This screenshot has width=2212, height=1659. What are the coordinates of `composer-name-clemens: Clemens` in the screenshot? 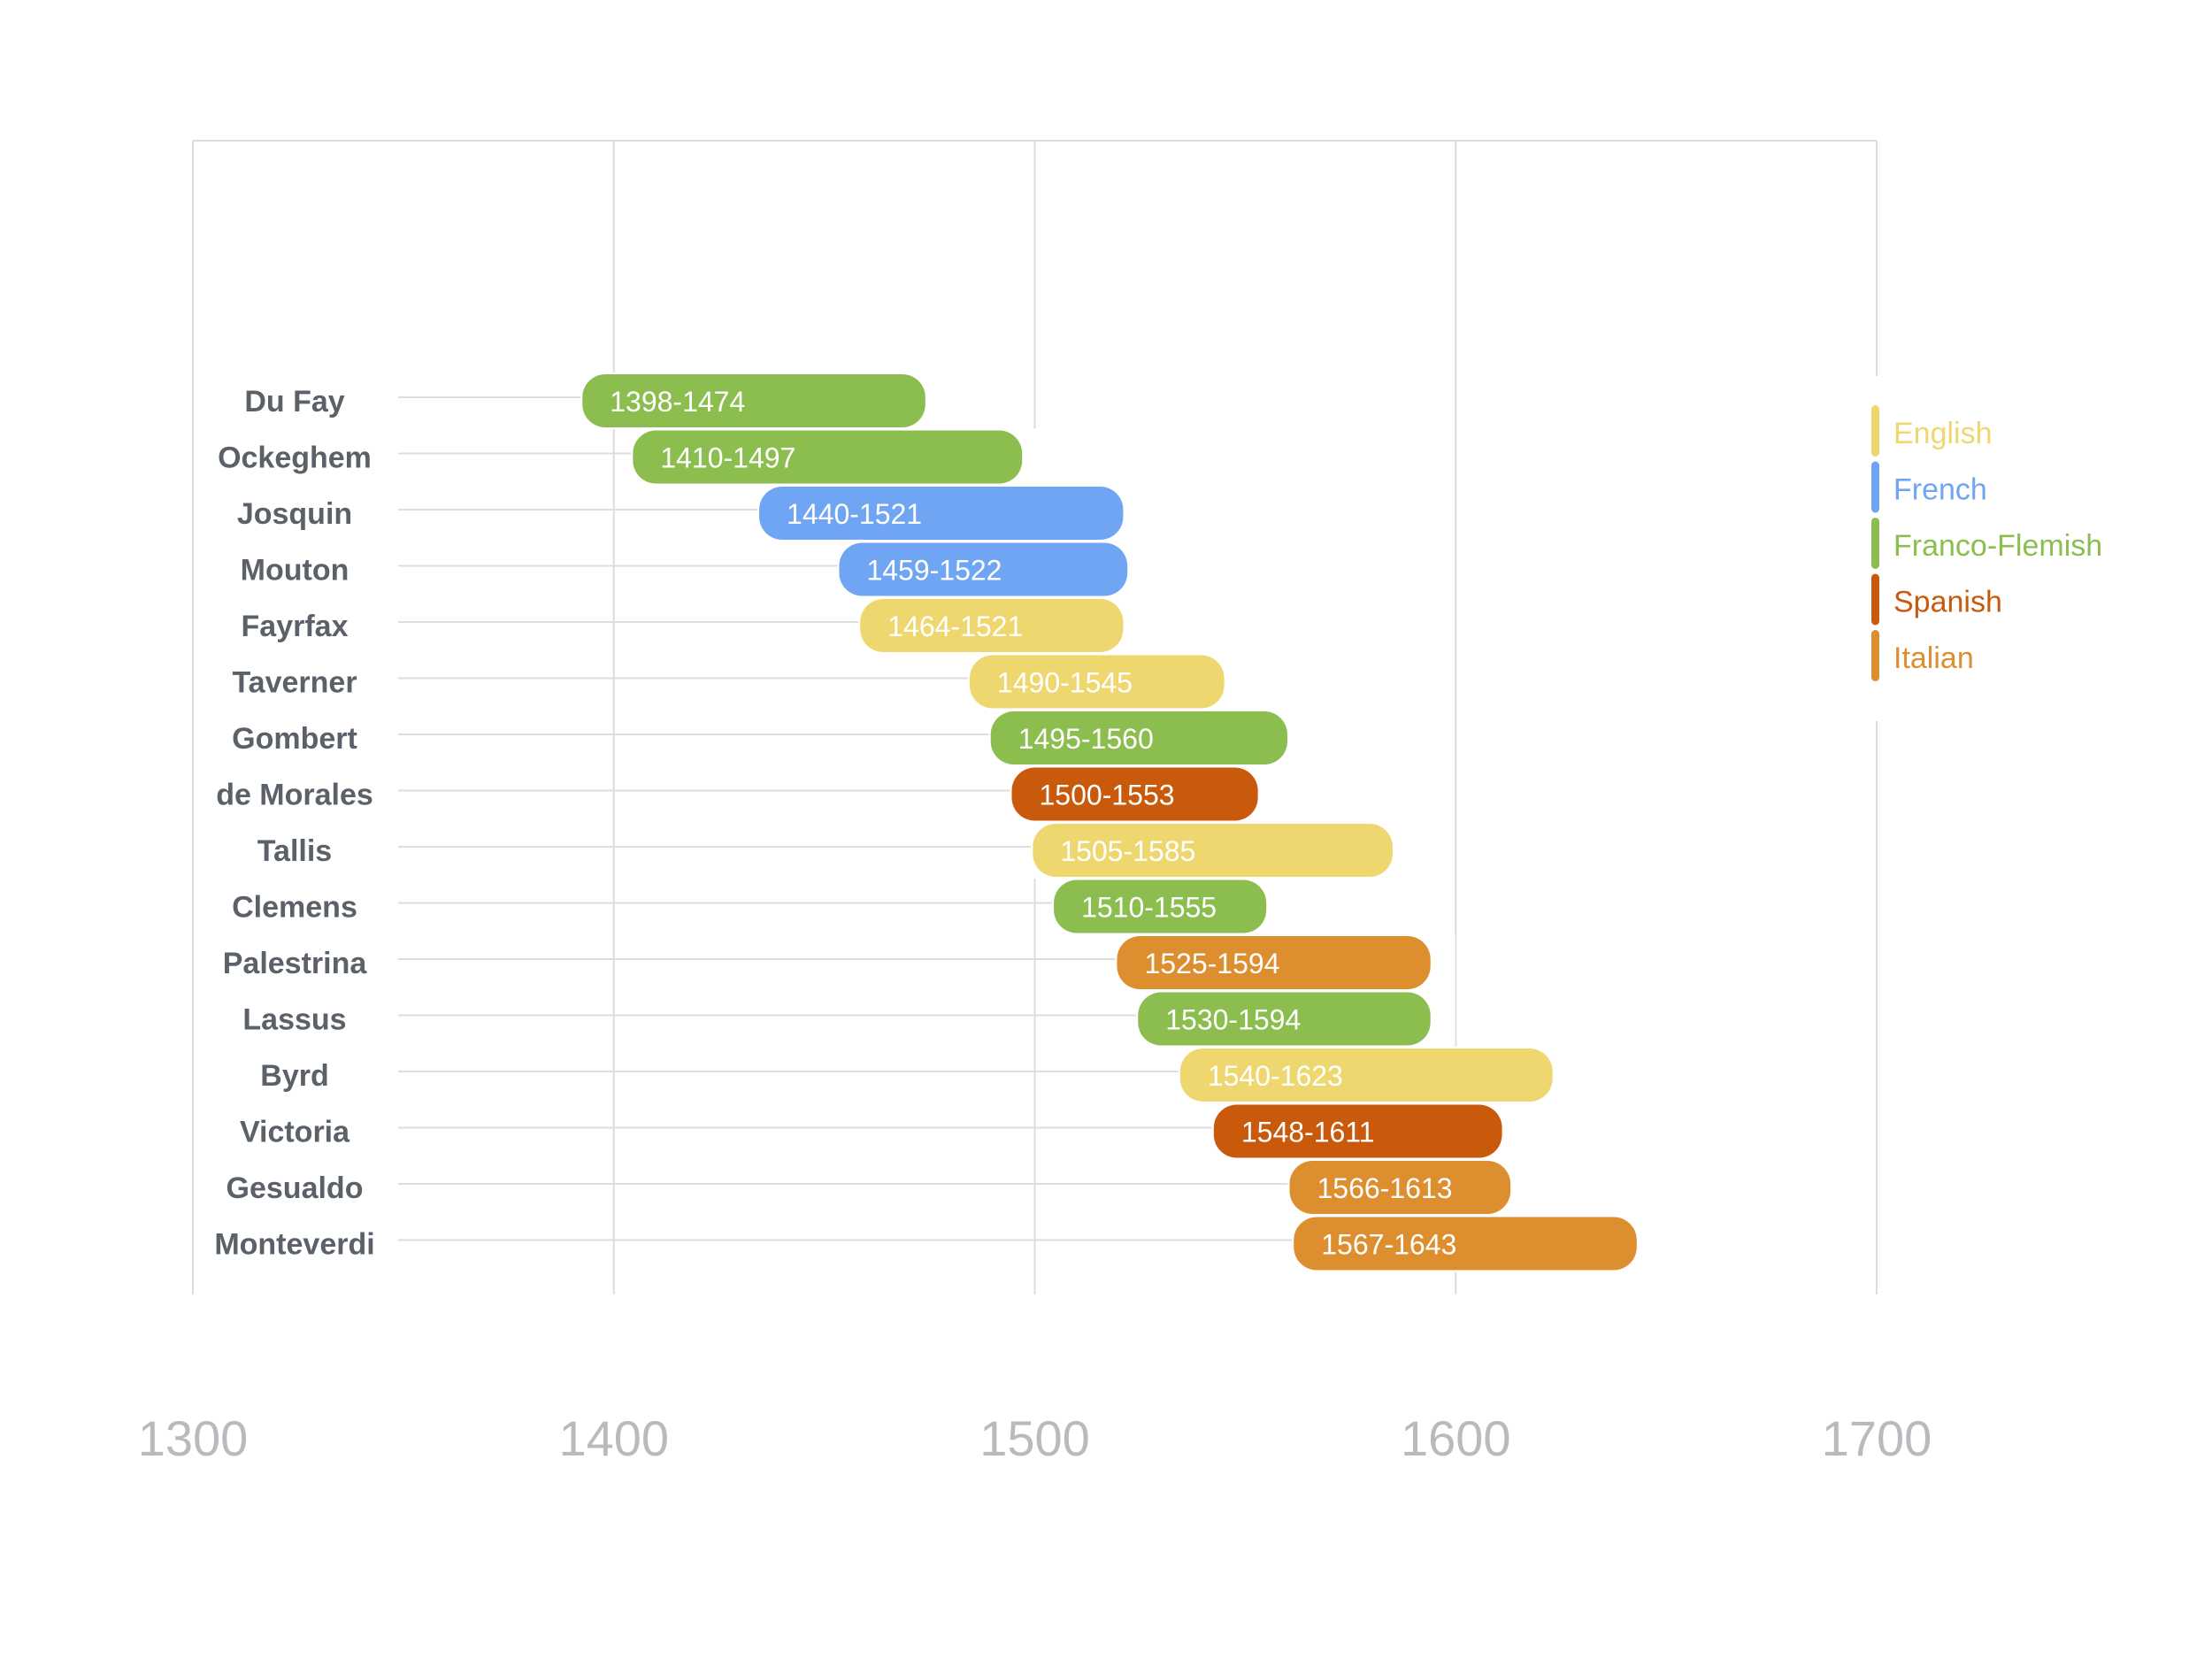 It's located at (294, 908).